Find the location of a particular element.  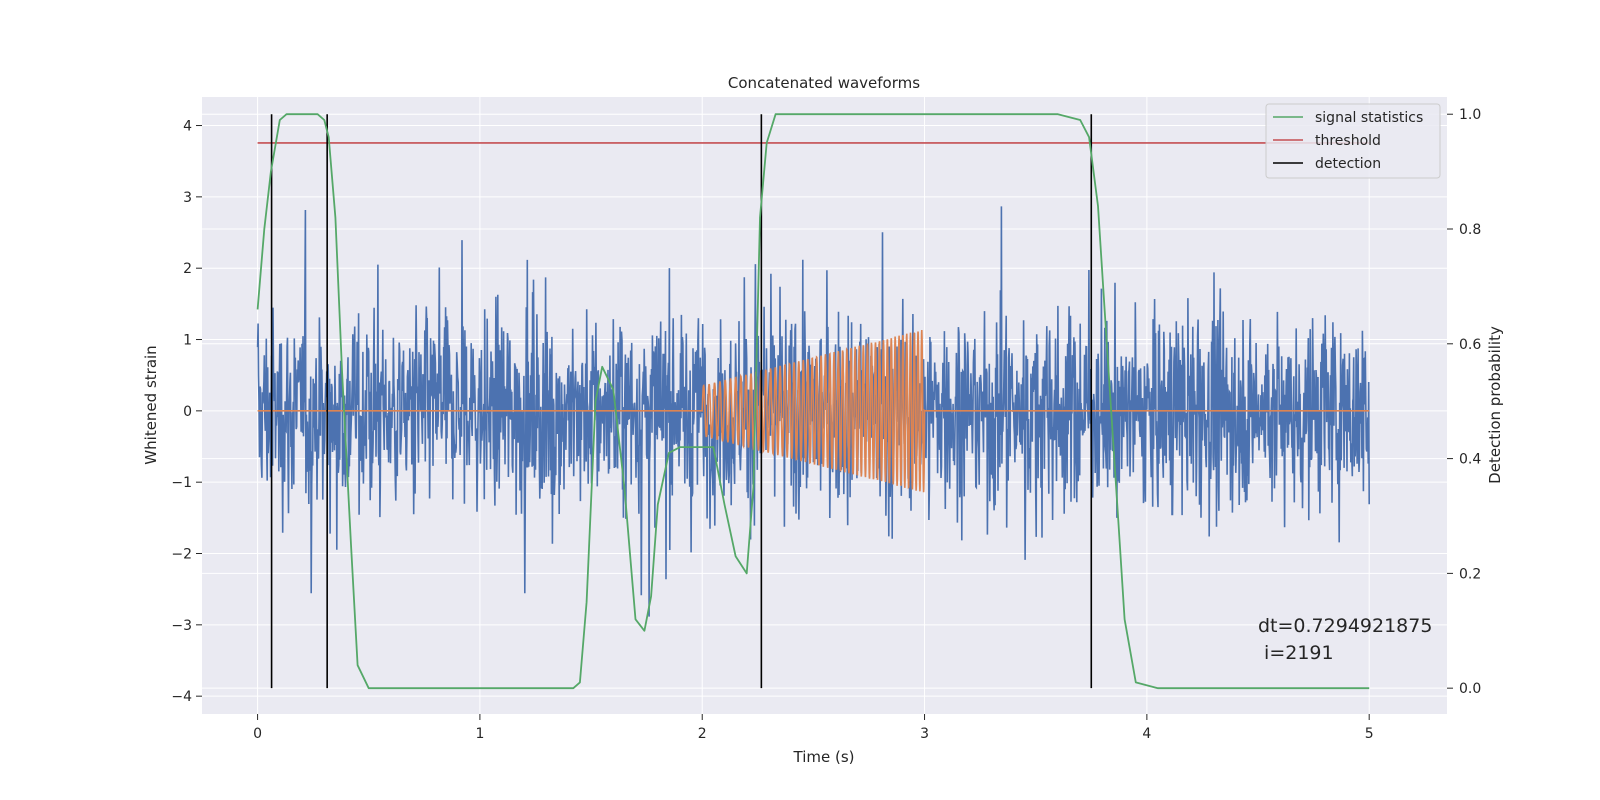

x-tick-label: 4 is located at coordinates (1146, 734).